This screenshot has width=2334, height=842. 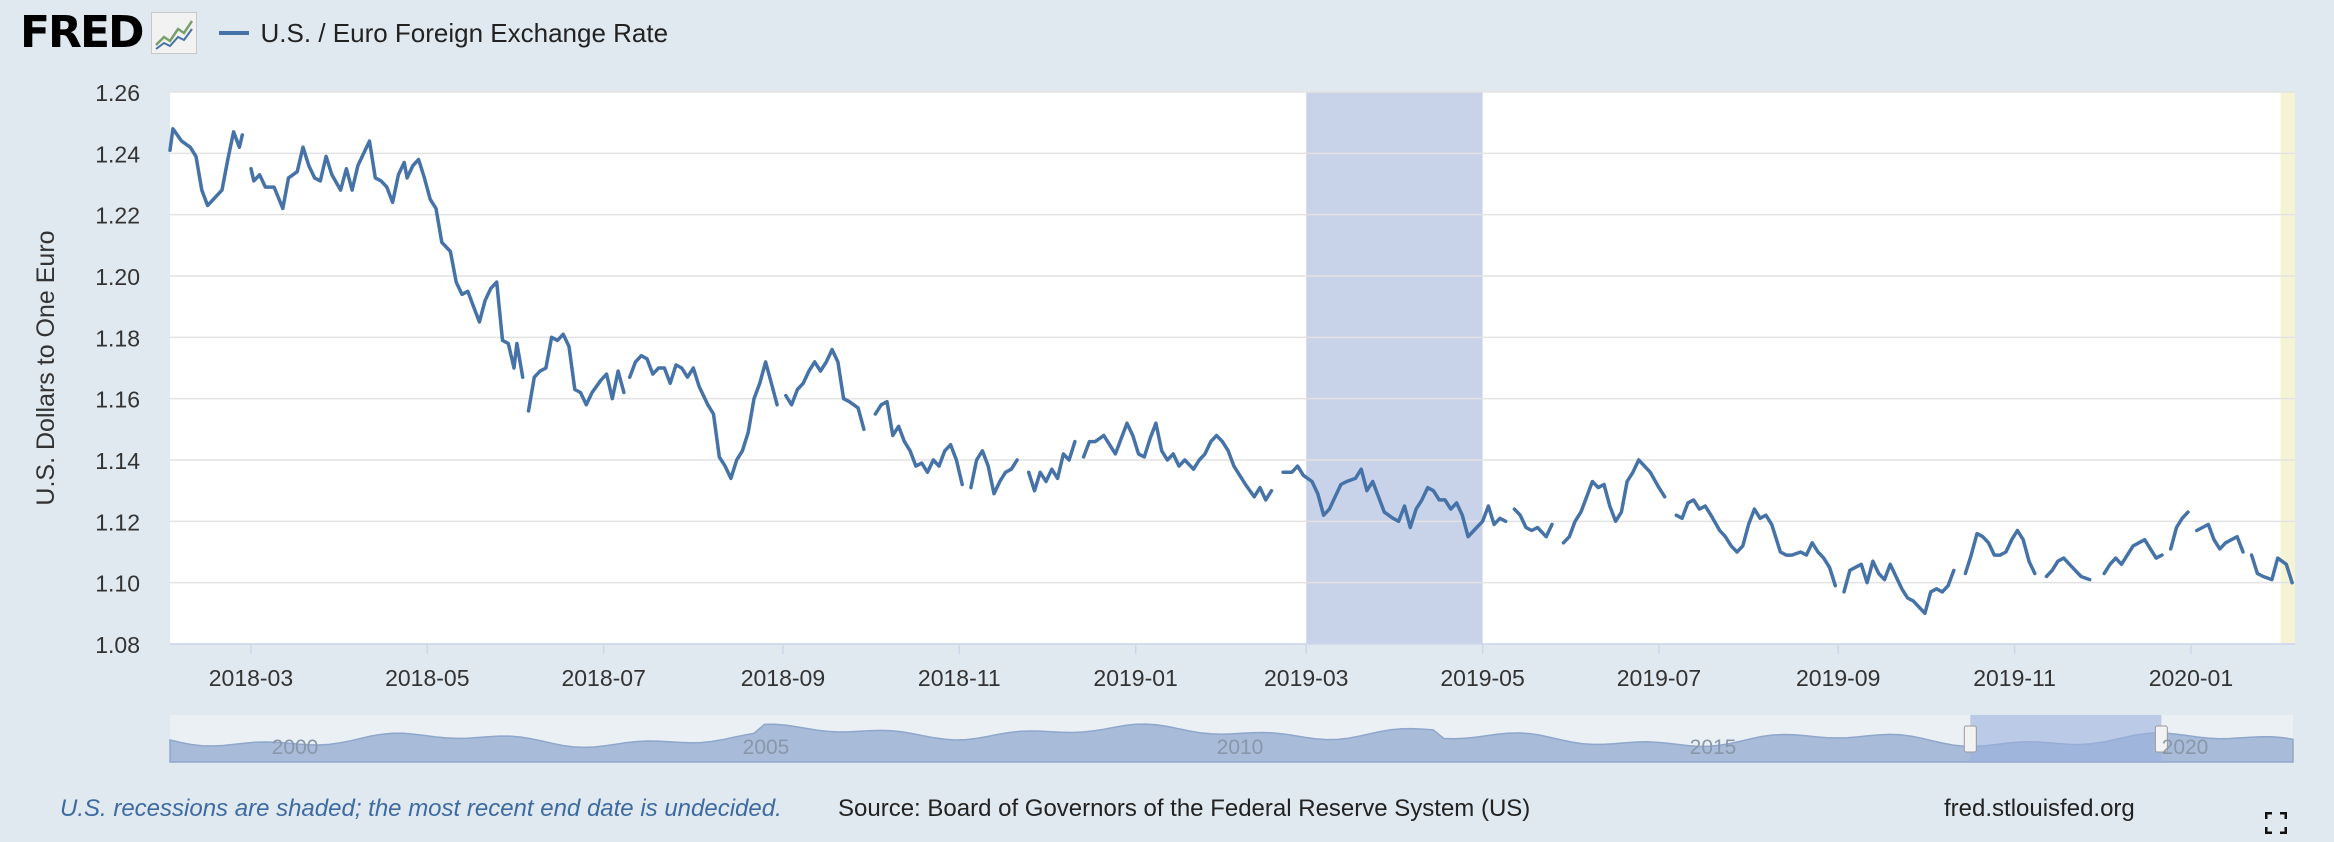 What do you see at coordinates (2185, 747) in the screenshot?
I see `navigator-year-label: 2020` at bounding box center [2185, 747].